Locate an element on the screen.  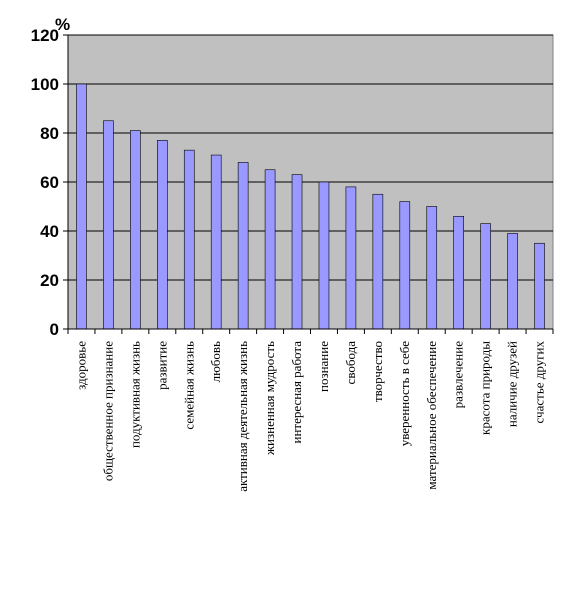
y-tick-label: 120 is located at coordinates (45, 35).